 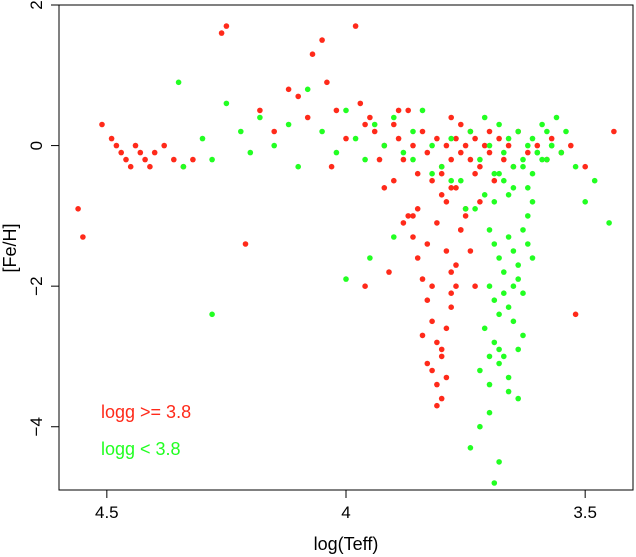 I want to click on y-axis-label: [Fe/H], so click(x=10, y=247).